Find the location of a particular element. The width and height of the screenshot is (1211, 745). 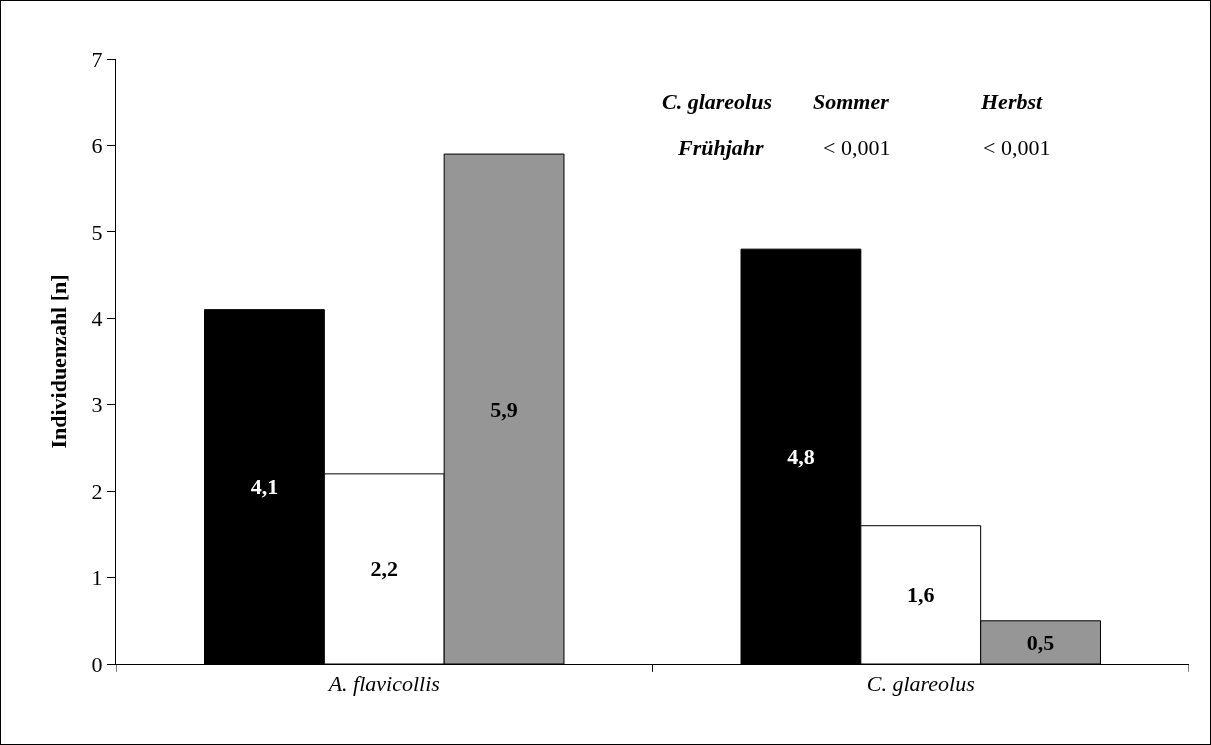

data-label: 5,9 is located at coordinates (504, 409).